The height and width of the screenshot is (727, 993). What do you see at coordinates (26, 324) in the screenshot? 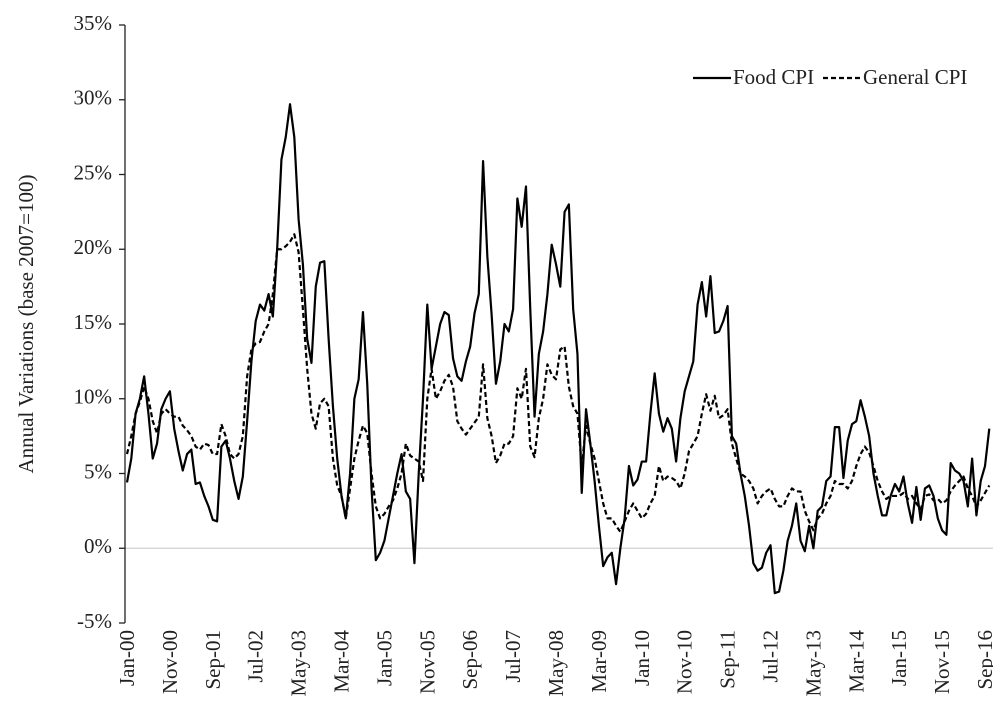
I see `y-axis-title: Annual Variations (base 2007=100)` at bounding box center [26, 324].